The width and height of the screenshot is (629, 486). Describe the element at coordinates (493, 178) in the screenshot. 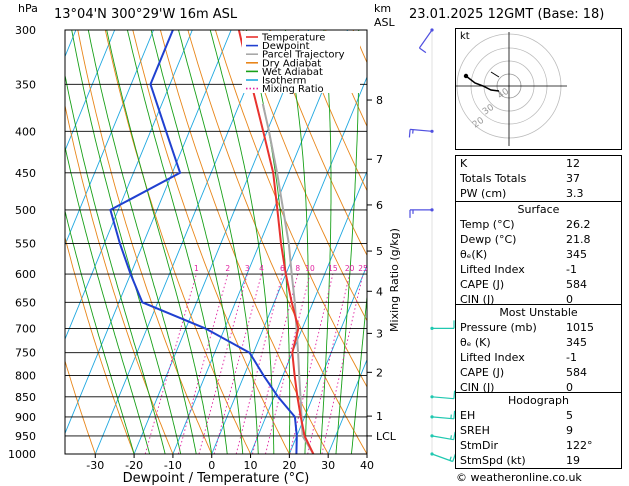

I see `table-row-key: Totals Totals` at that location.